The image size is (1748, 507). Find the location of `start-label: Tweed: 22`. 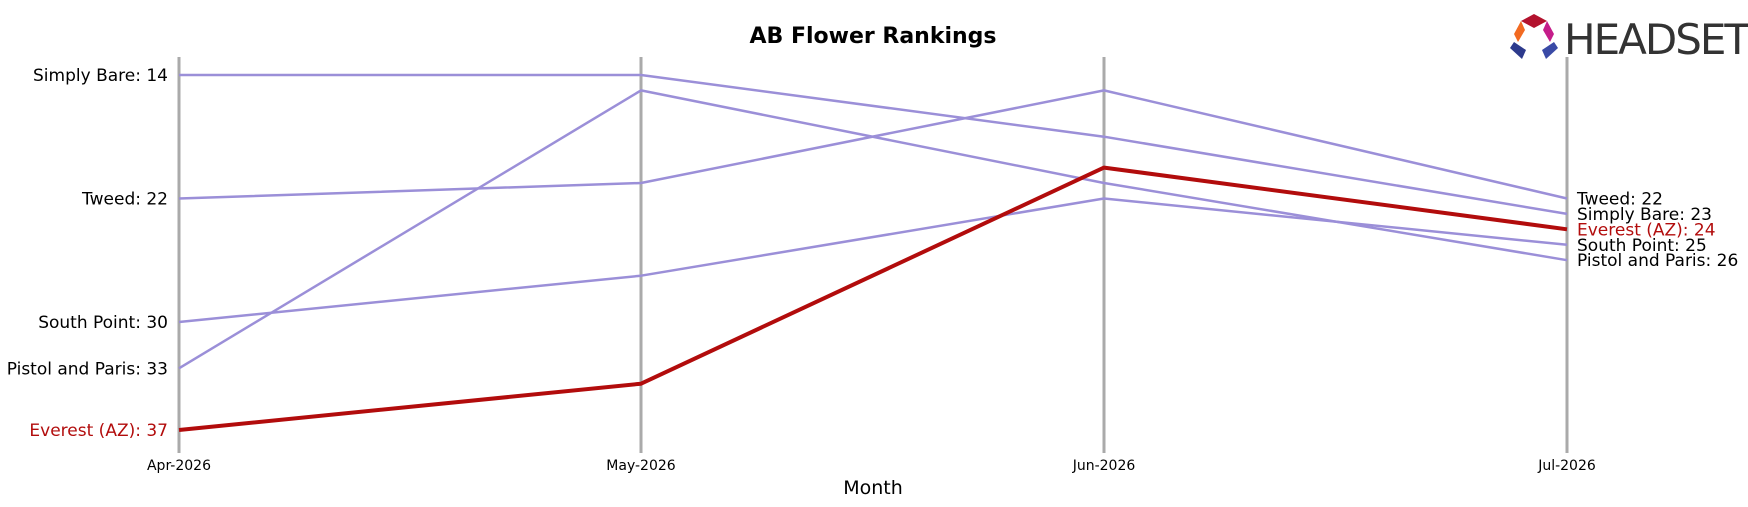

start-label: Tweed: 22 is located at coordinates (124, 200).